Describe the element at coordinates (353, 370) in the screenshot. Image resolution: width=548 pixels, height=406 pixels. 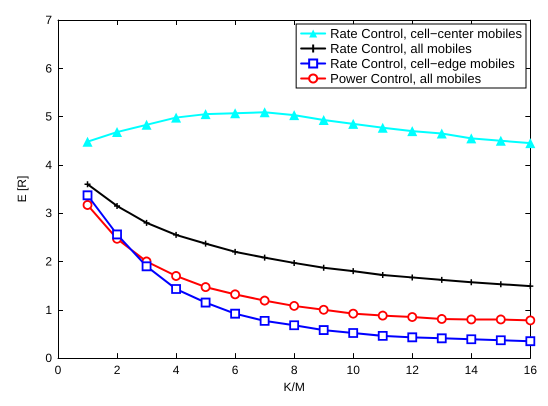
I see `x-tick-label: 10` at that location.